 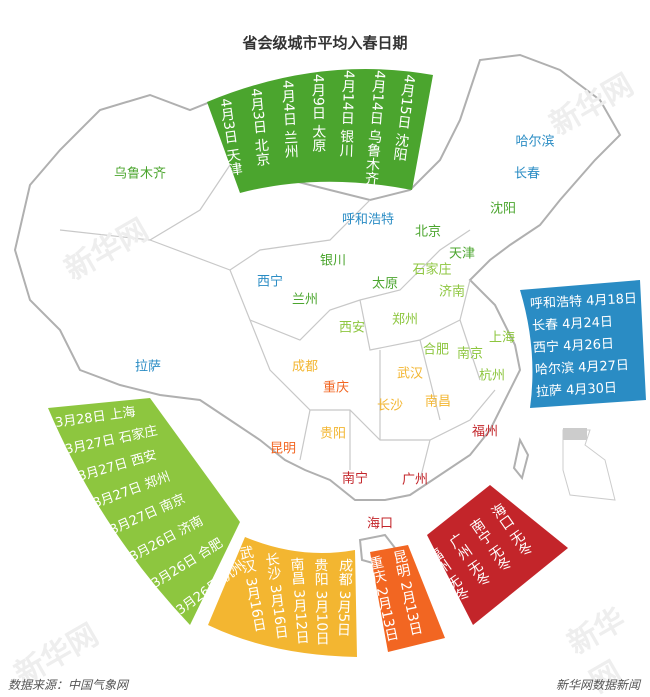 I want to click on city-label: 乌鲁木齐, so click(x=140, y=174).